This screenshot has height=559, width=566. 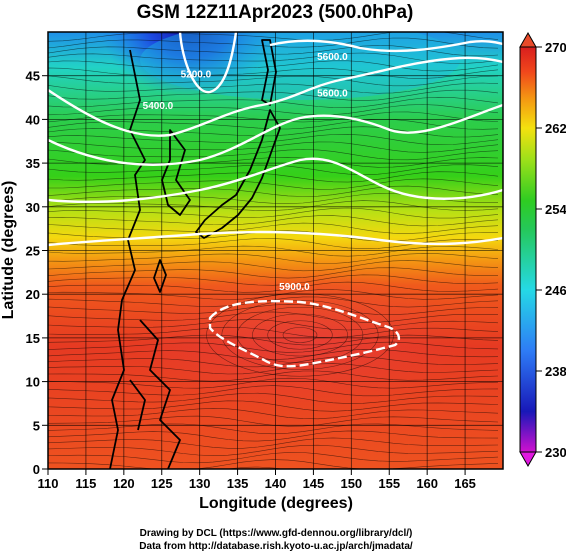 I want to click on sakhalin-coastline, so click(x=269, y=72).